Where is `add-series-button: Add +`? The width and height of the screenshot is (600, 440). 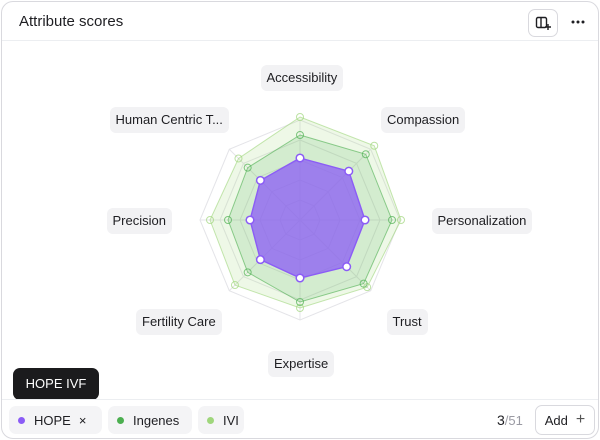
add-series-button: Add + is located at coordinates (565, 420).